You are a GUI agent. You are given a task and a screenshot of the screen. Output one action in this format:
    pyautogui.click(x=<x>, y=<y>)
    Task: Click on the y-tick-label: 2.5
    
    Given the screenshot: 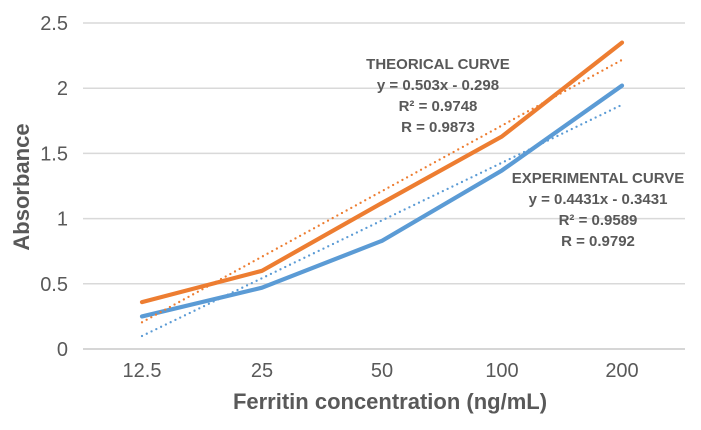 What is the action you would take?
    pyautogui.click(x=54, y=24)
    